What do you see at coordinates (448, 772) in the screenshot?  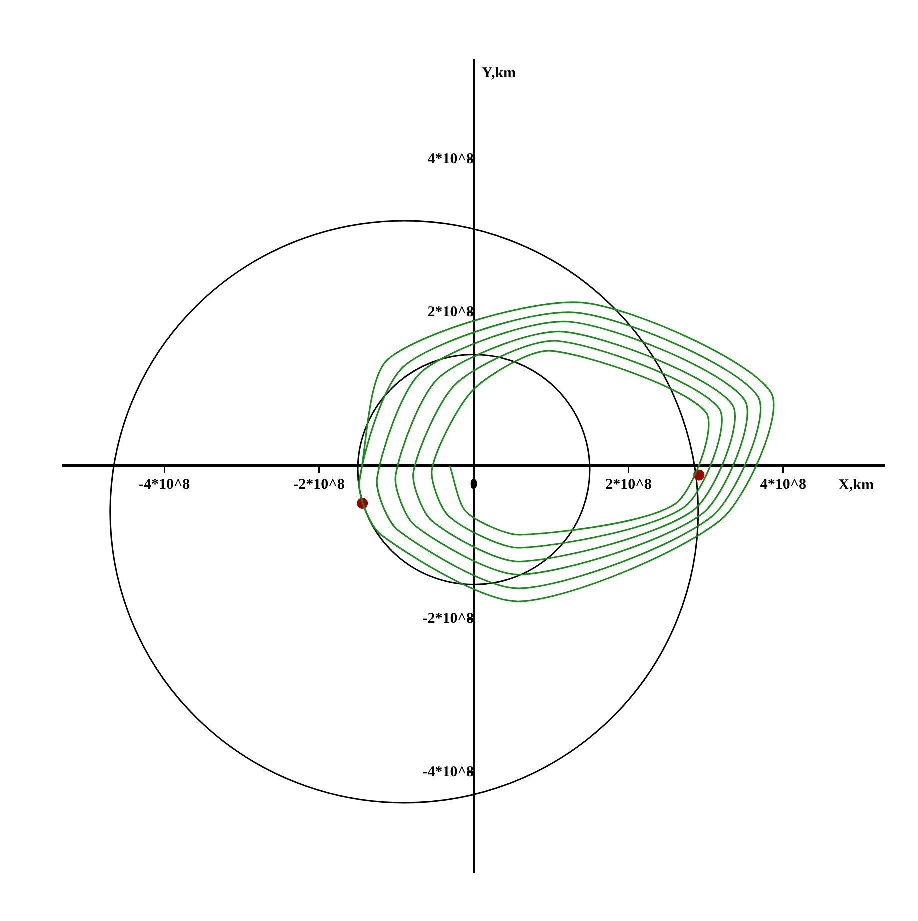 I see `y-tick-label: -4*10^8` at bounding box center [448, 772].